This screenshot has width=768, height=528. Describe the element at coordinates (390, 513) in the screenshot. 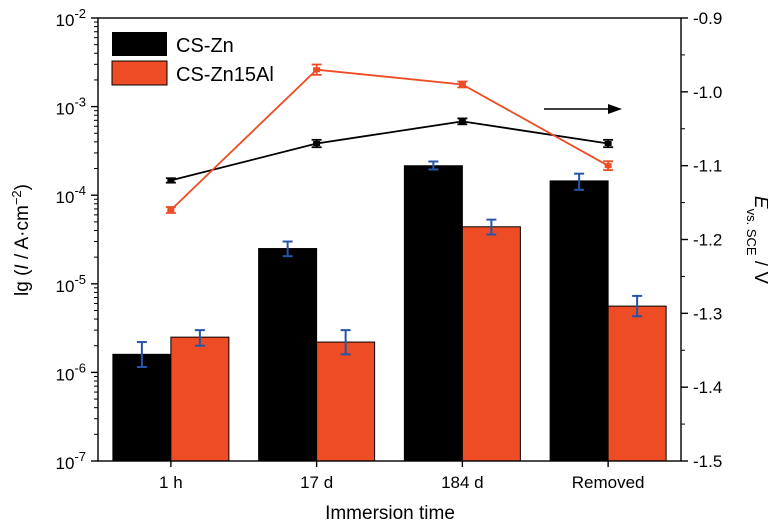

I see `x-axis-title: Immersion time` at that location.